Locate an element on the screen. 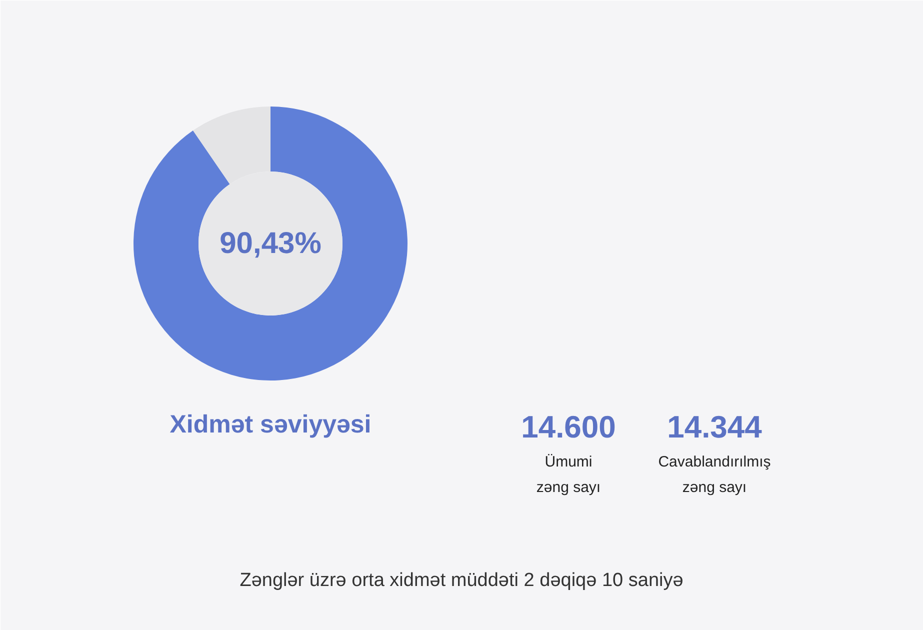  text: 14.344 is located at coordinates (715, 427).